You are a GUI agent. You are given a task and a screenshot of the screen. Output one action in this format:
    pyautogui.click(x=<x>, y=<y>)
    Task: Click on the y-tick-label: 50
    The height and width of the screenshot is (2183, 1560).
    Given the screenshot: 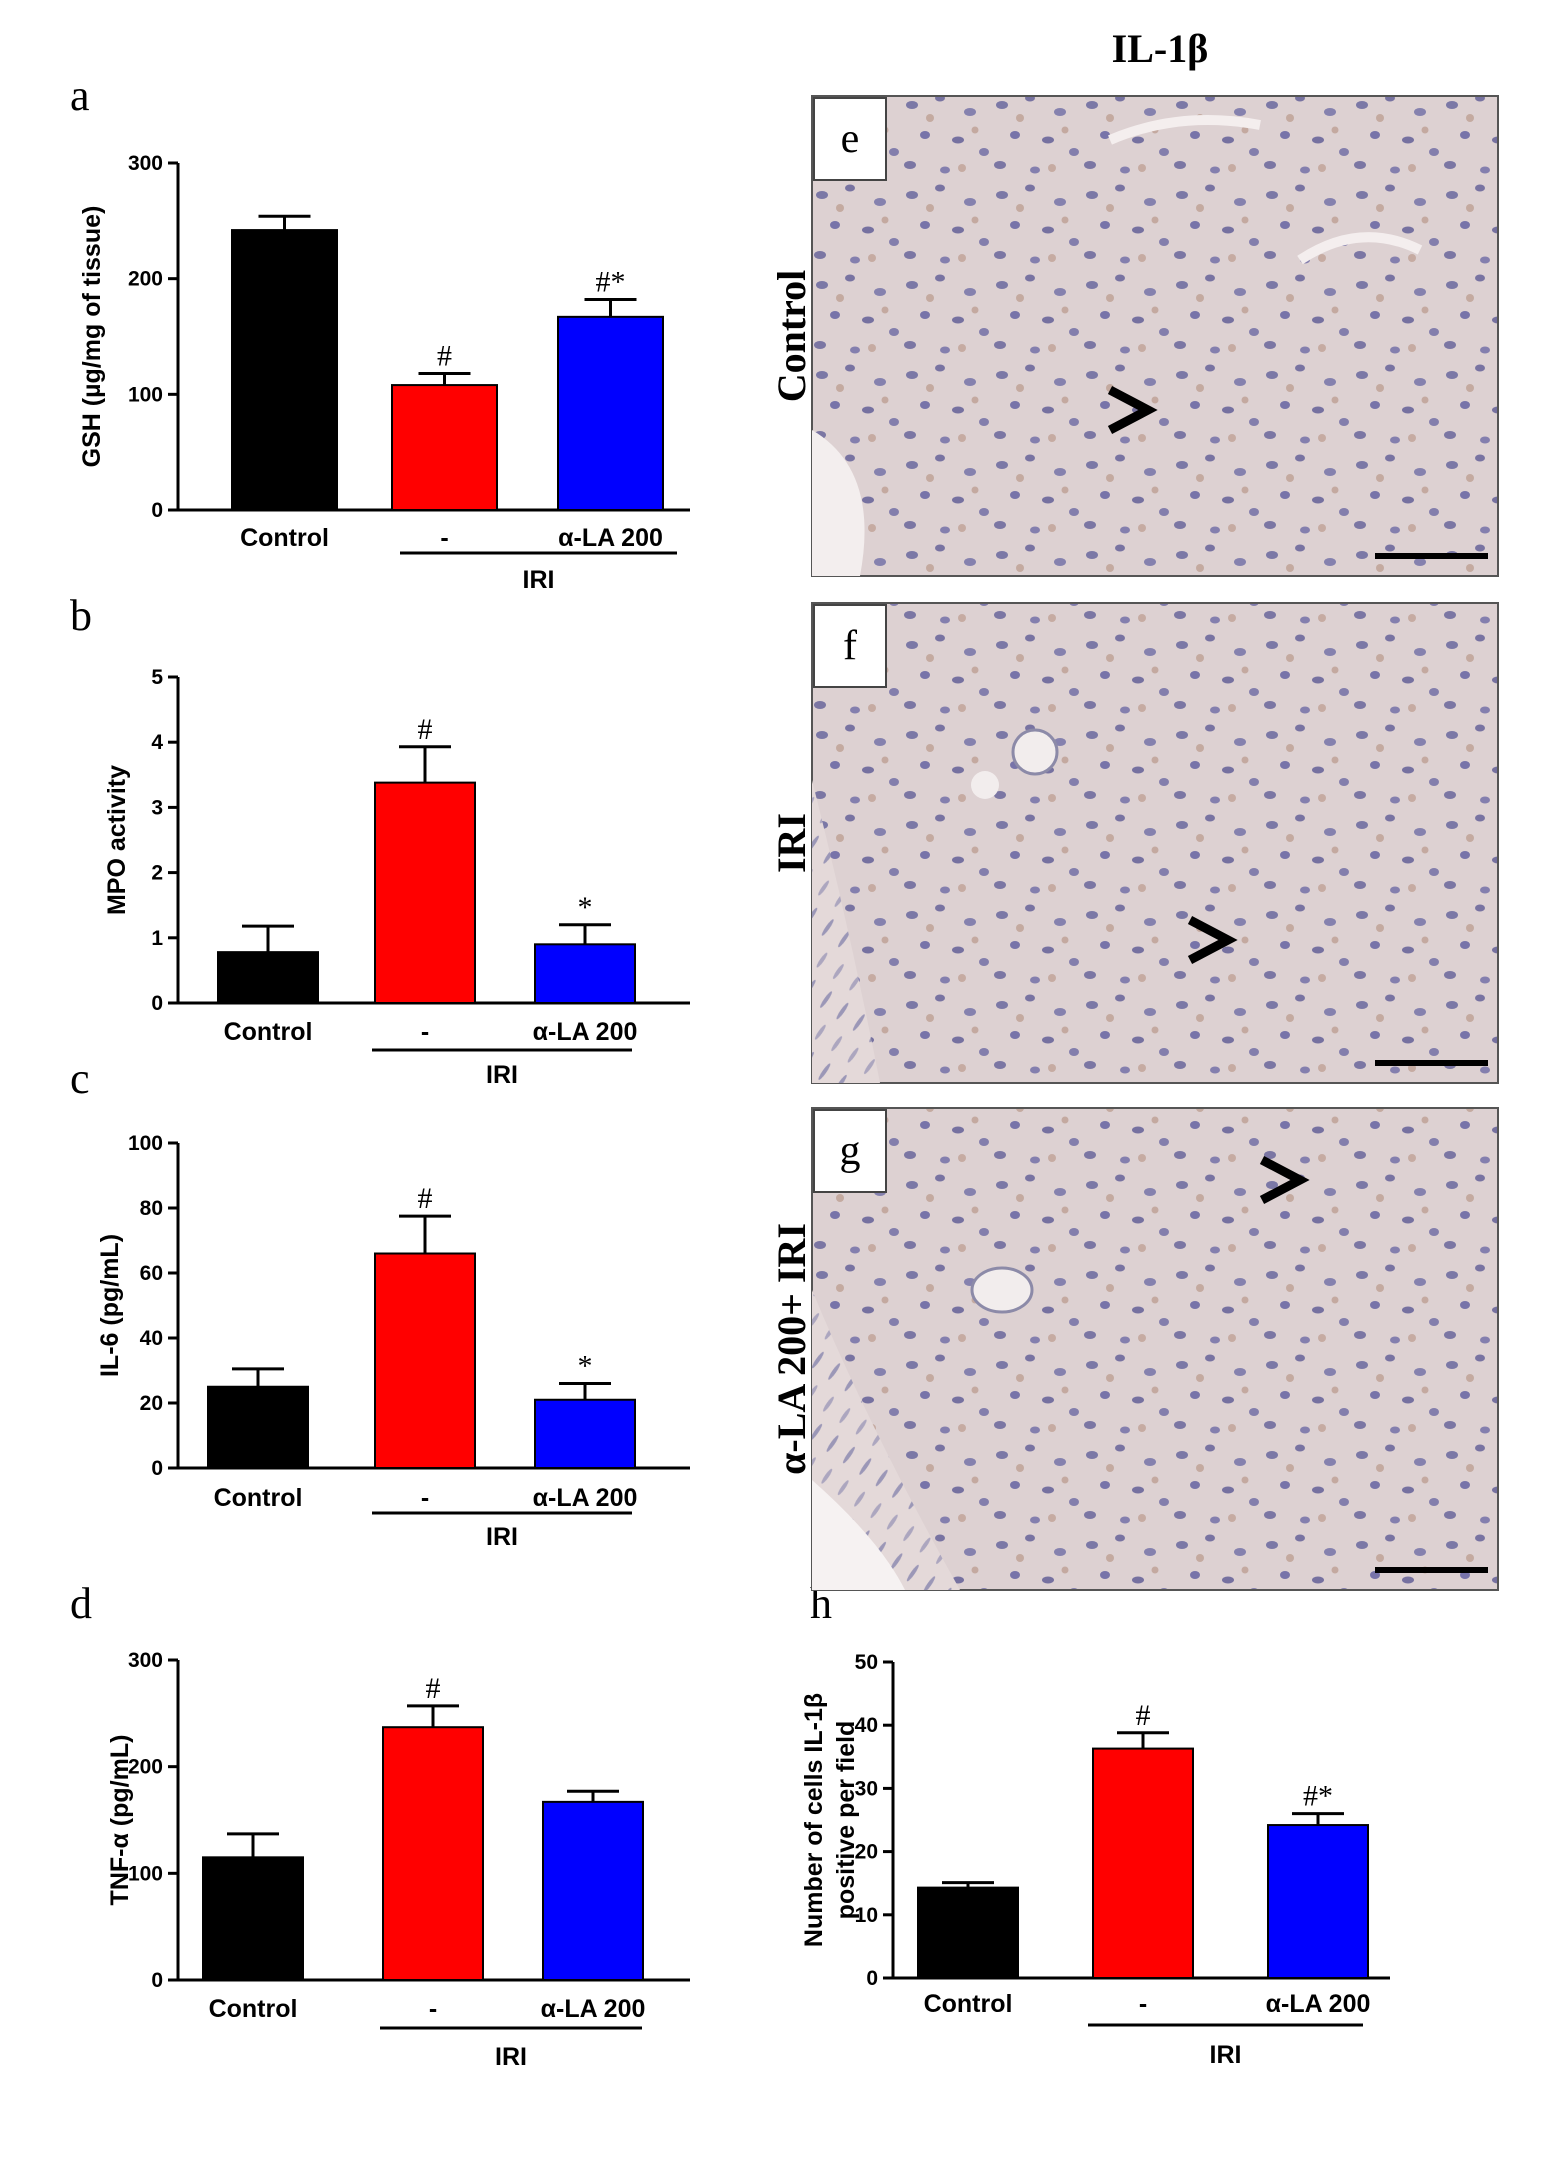 What is the action you would take?
    pyautogui.click(x=866, y=1662)
    